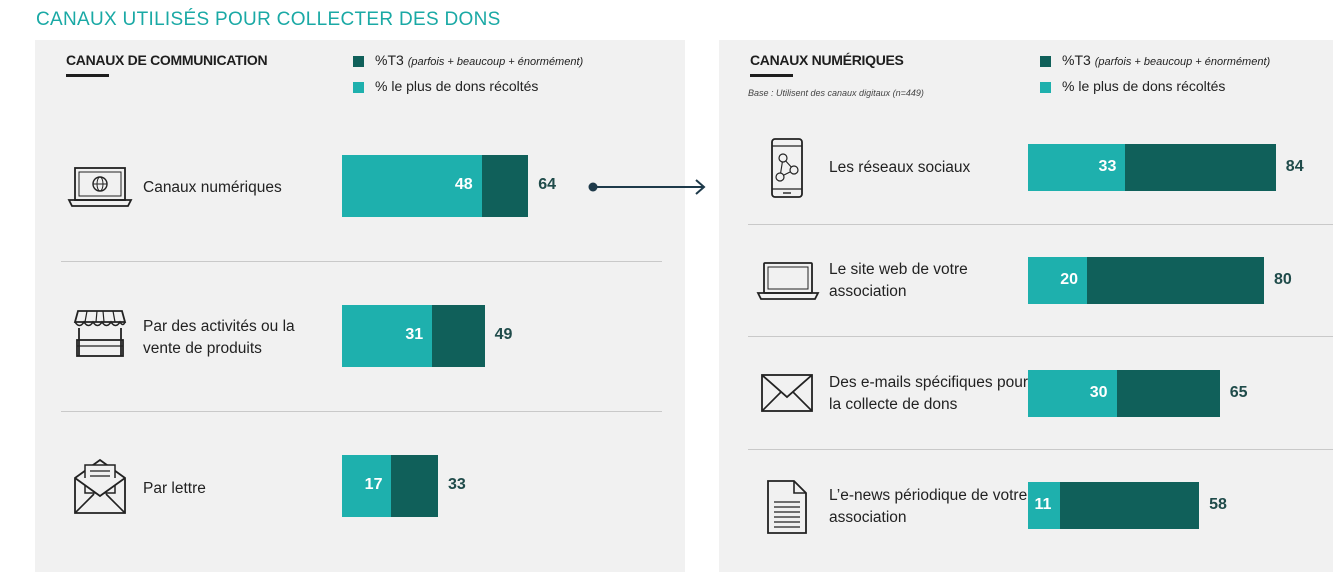 Image resolution: width=1333 pixels, height=575 pixels. What do you see at coordinates (900, 167) in the screenshot?
I see `category-label-social: Les réseaux sociaux` at bounding box center [900, 167].